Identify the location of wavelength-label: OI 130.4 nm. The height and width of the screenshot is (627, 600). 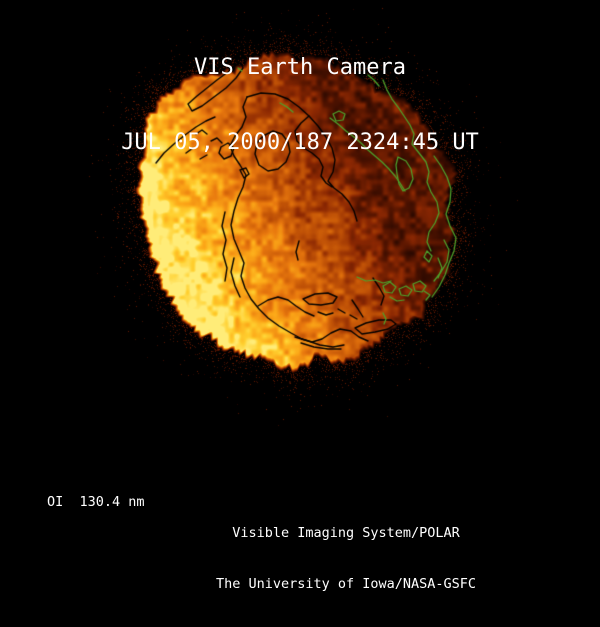
(96, 502).